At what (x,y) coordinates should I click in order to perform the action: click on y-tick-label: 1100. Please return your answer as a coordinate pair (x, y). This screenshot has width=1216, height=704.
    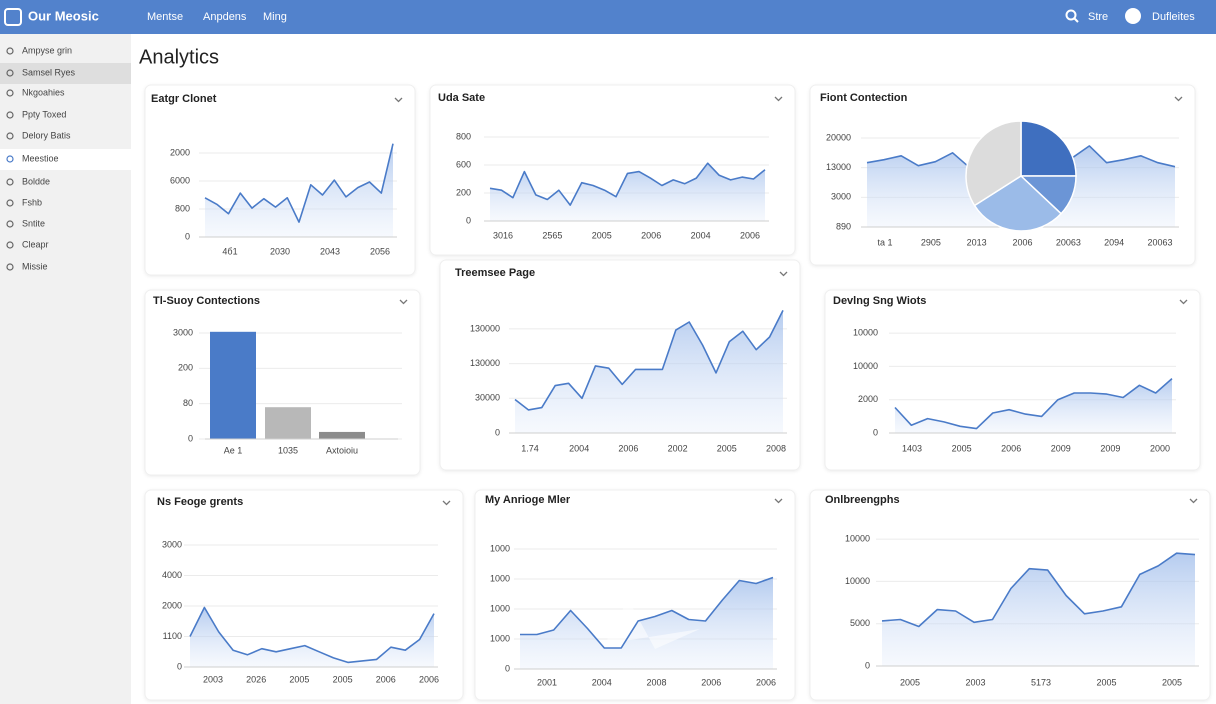
    Looking at the image, I should click on (172, 636).